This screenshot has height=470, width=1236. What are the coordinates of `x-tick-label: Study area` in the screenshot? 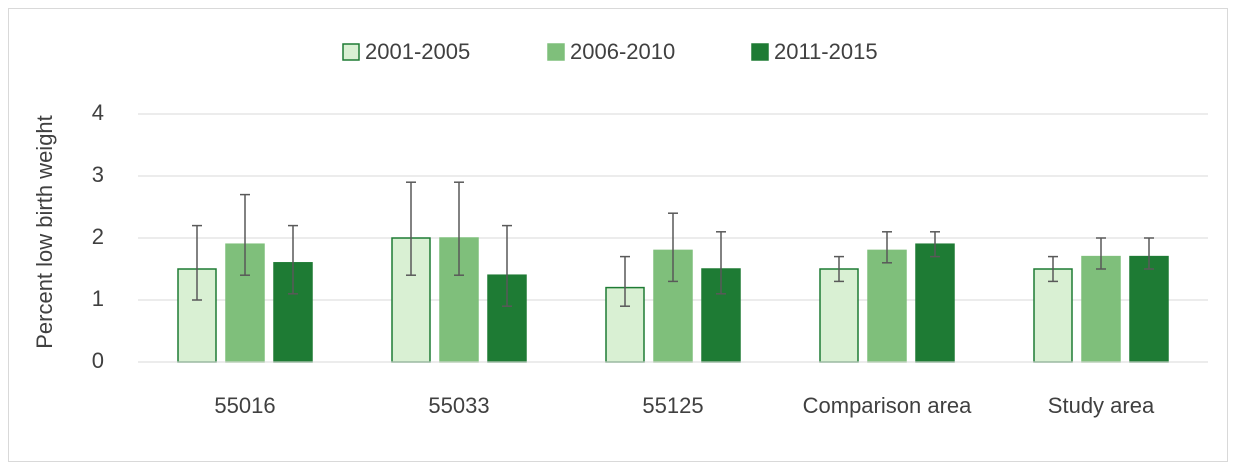 It's located at (1101, 405).